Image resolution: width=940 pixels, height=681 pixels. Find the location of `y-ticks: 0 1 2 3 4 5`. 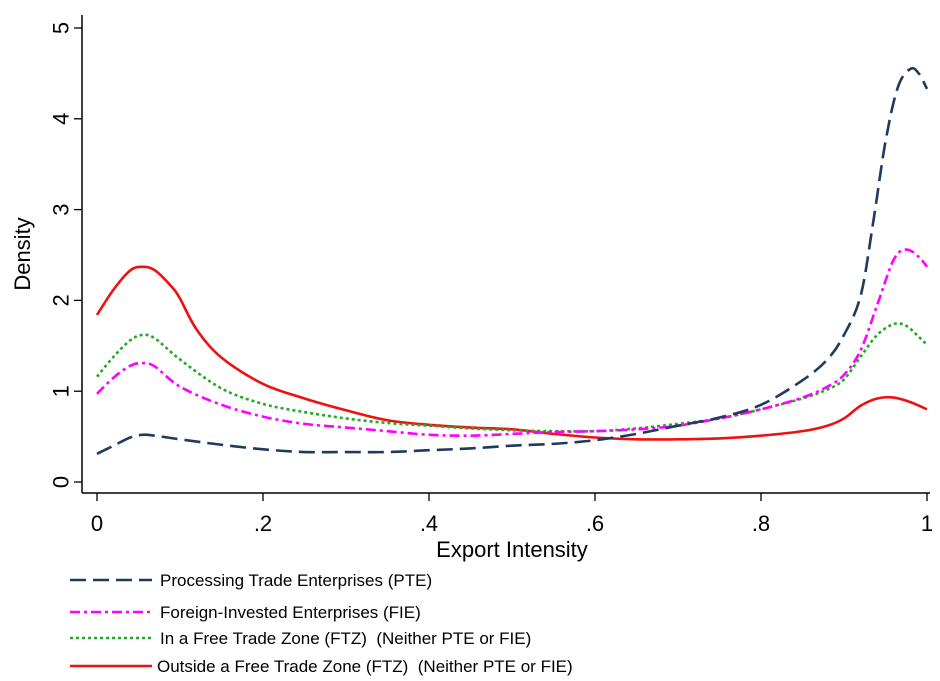

y-ticks: 0 1 2 3 4 5 is located at coordinates (65, 255).